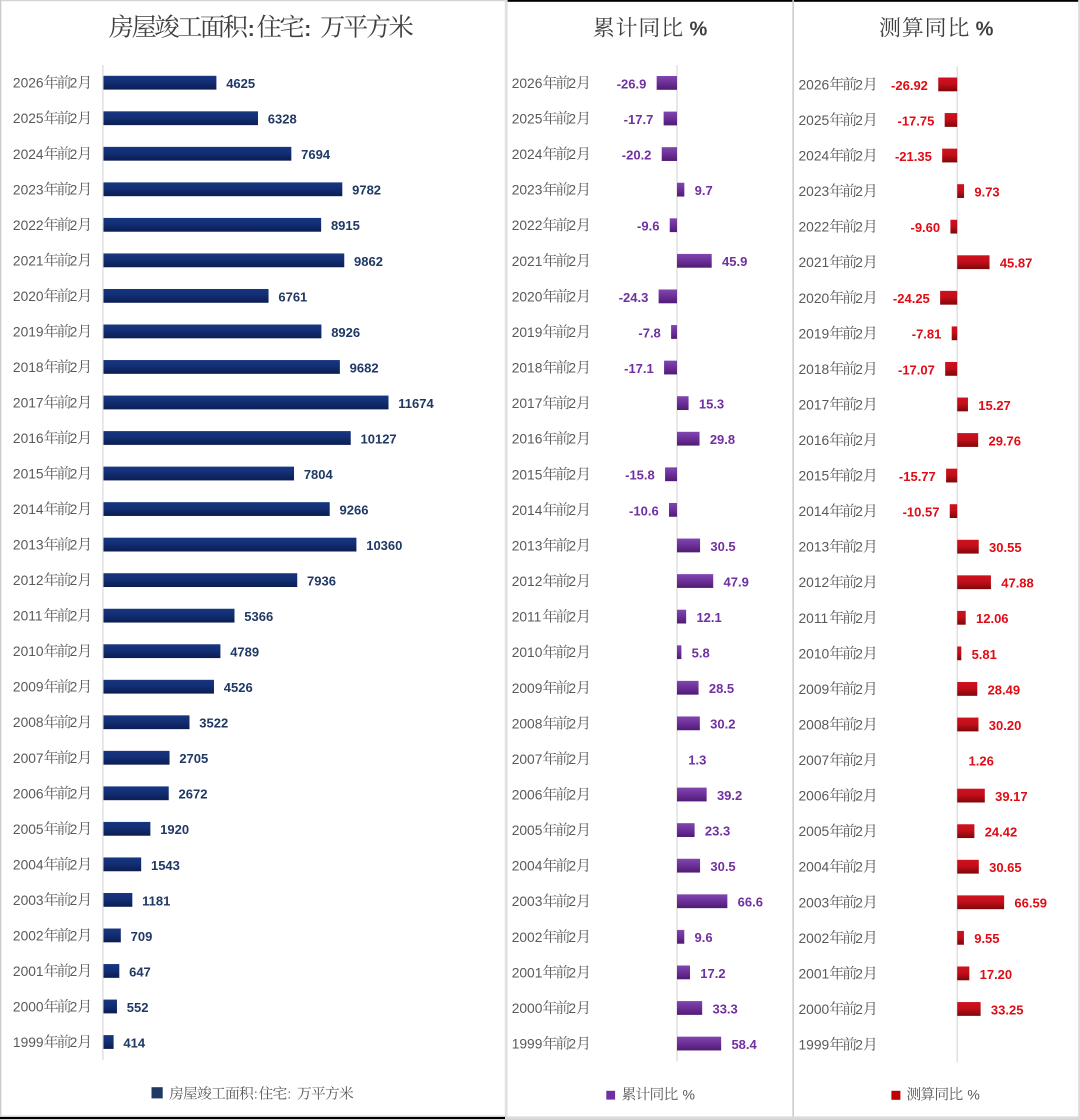 The width and height of the screenshot is (1080, 1119). I want to click on svg-text: 9266, so click(354, 509).